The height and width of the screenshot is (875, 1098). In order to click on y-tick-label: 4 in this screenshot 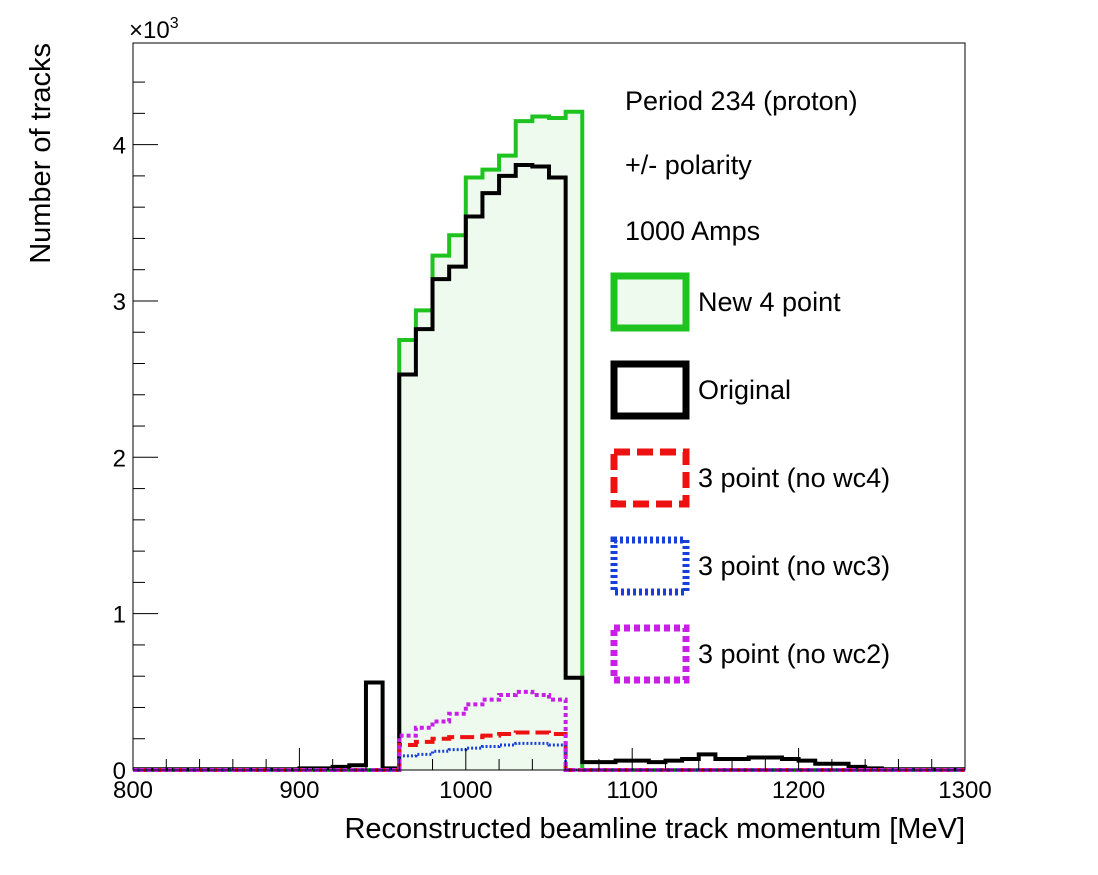, I will do `click(119, 146)`.